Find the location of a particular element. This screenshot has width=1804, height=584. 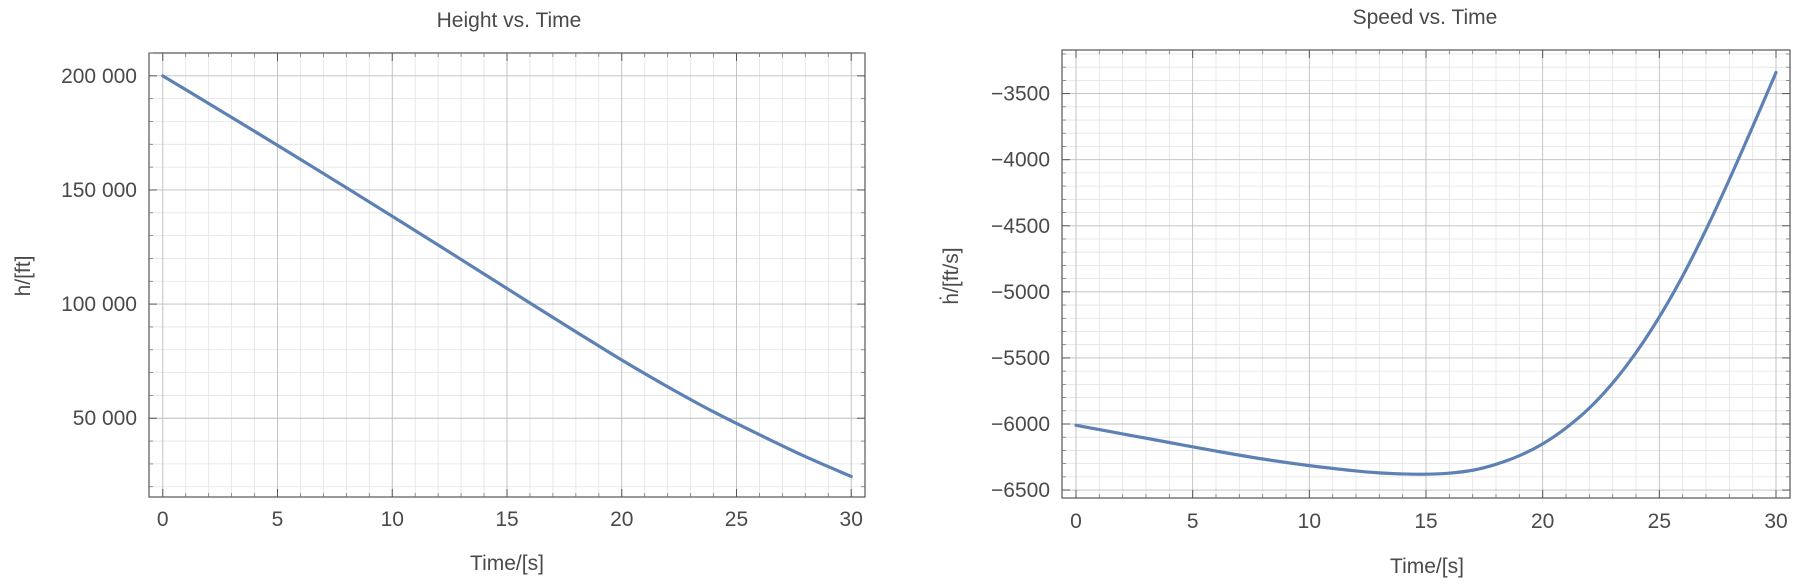

y-axis-label: h/[ft] is located at coordinates (23, 276).